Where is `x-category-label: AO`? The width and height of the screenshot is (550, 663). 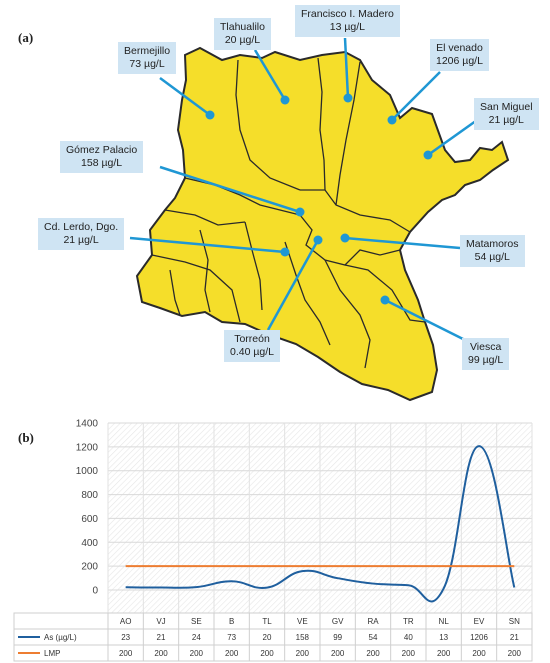
x-category-label: AO is located at coordinates (126, 621).